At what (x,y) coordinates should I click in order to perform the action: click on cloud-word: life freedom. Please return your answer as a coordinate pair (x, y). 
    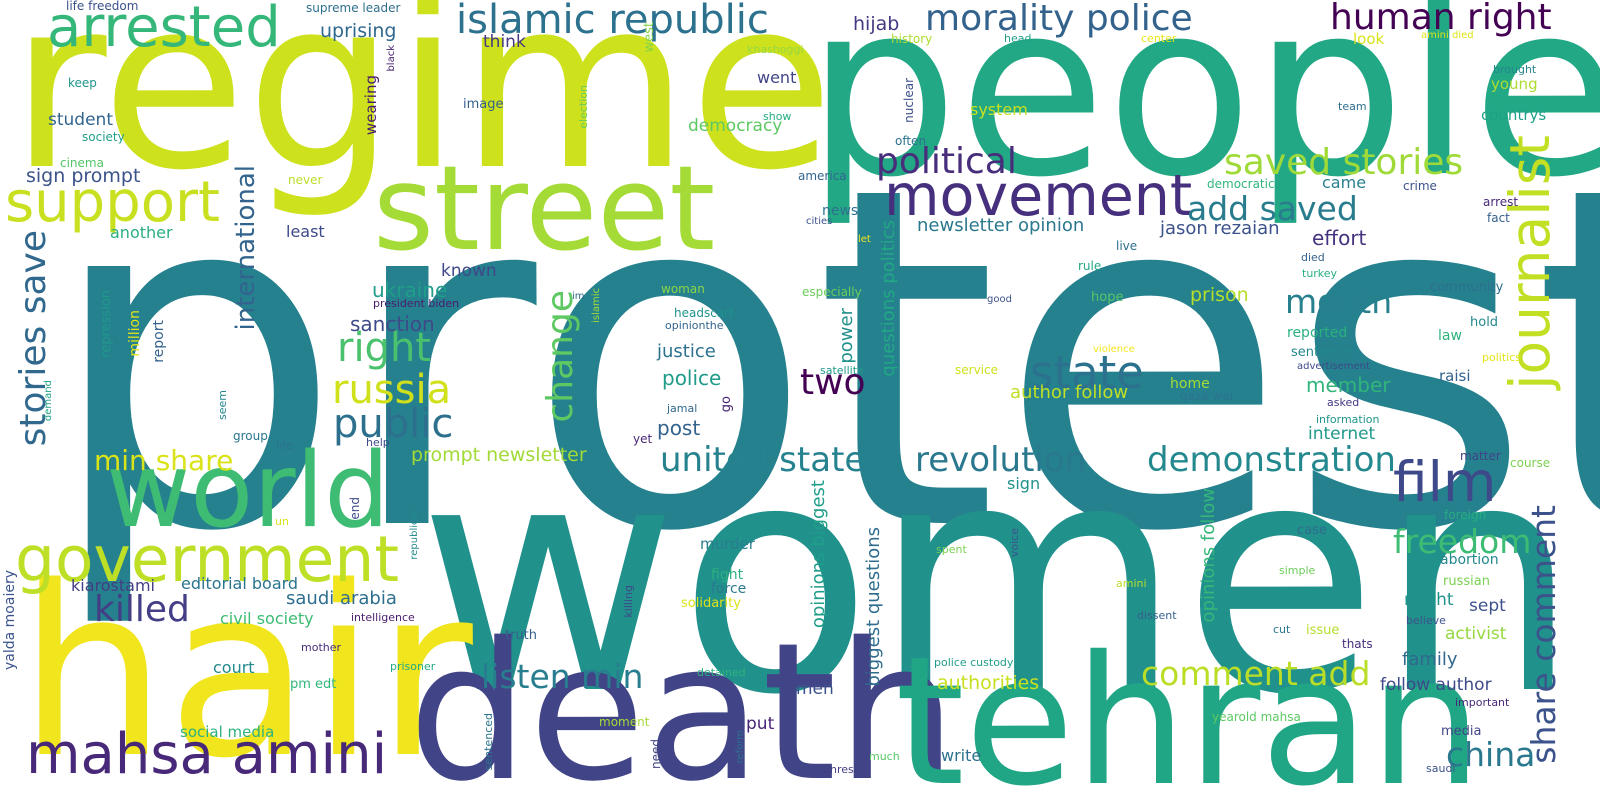
    Looking at the image, I should click on (102, 6).